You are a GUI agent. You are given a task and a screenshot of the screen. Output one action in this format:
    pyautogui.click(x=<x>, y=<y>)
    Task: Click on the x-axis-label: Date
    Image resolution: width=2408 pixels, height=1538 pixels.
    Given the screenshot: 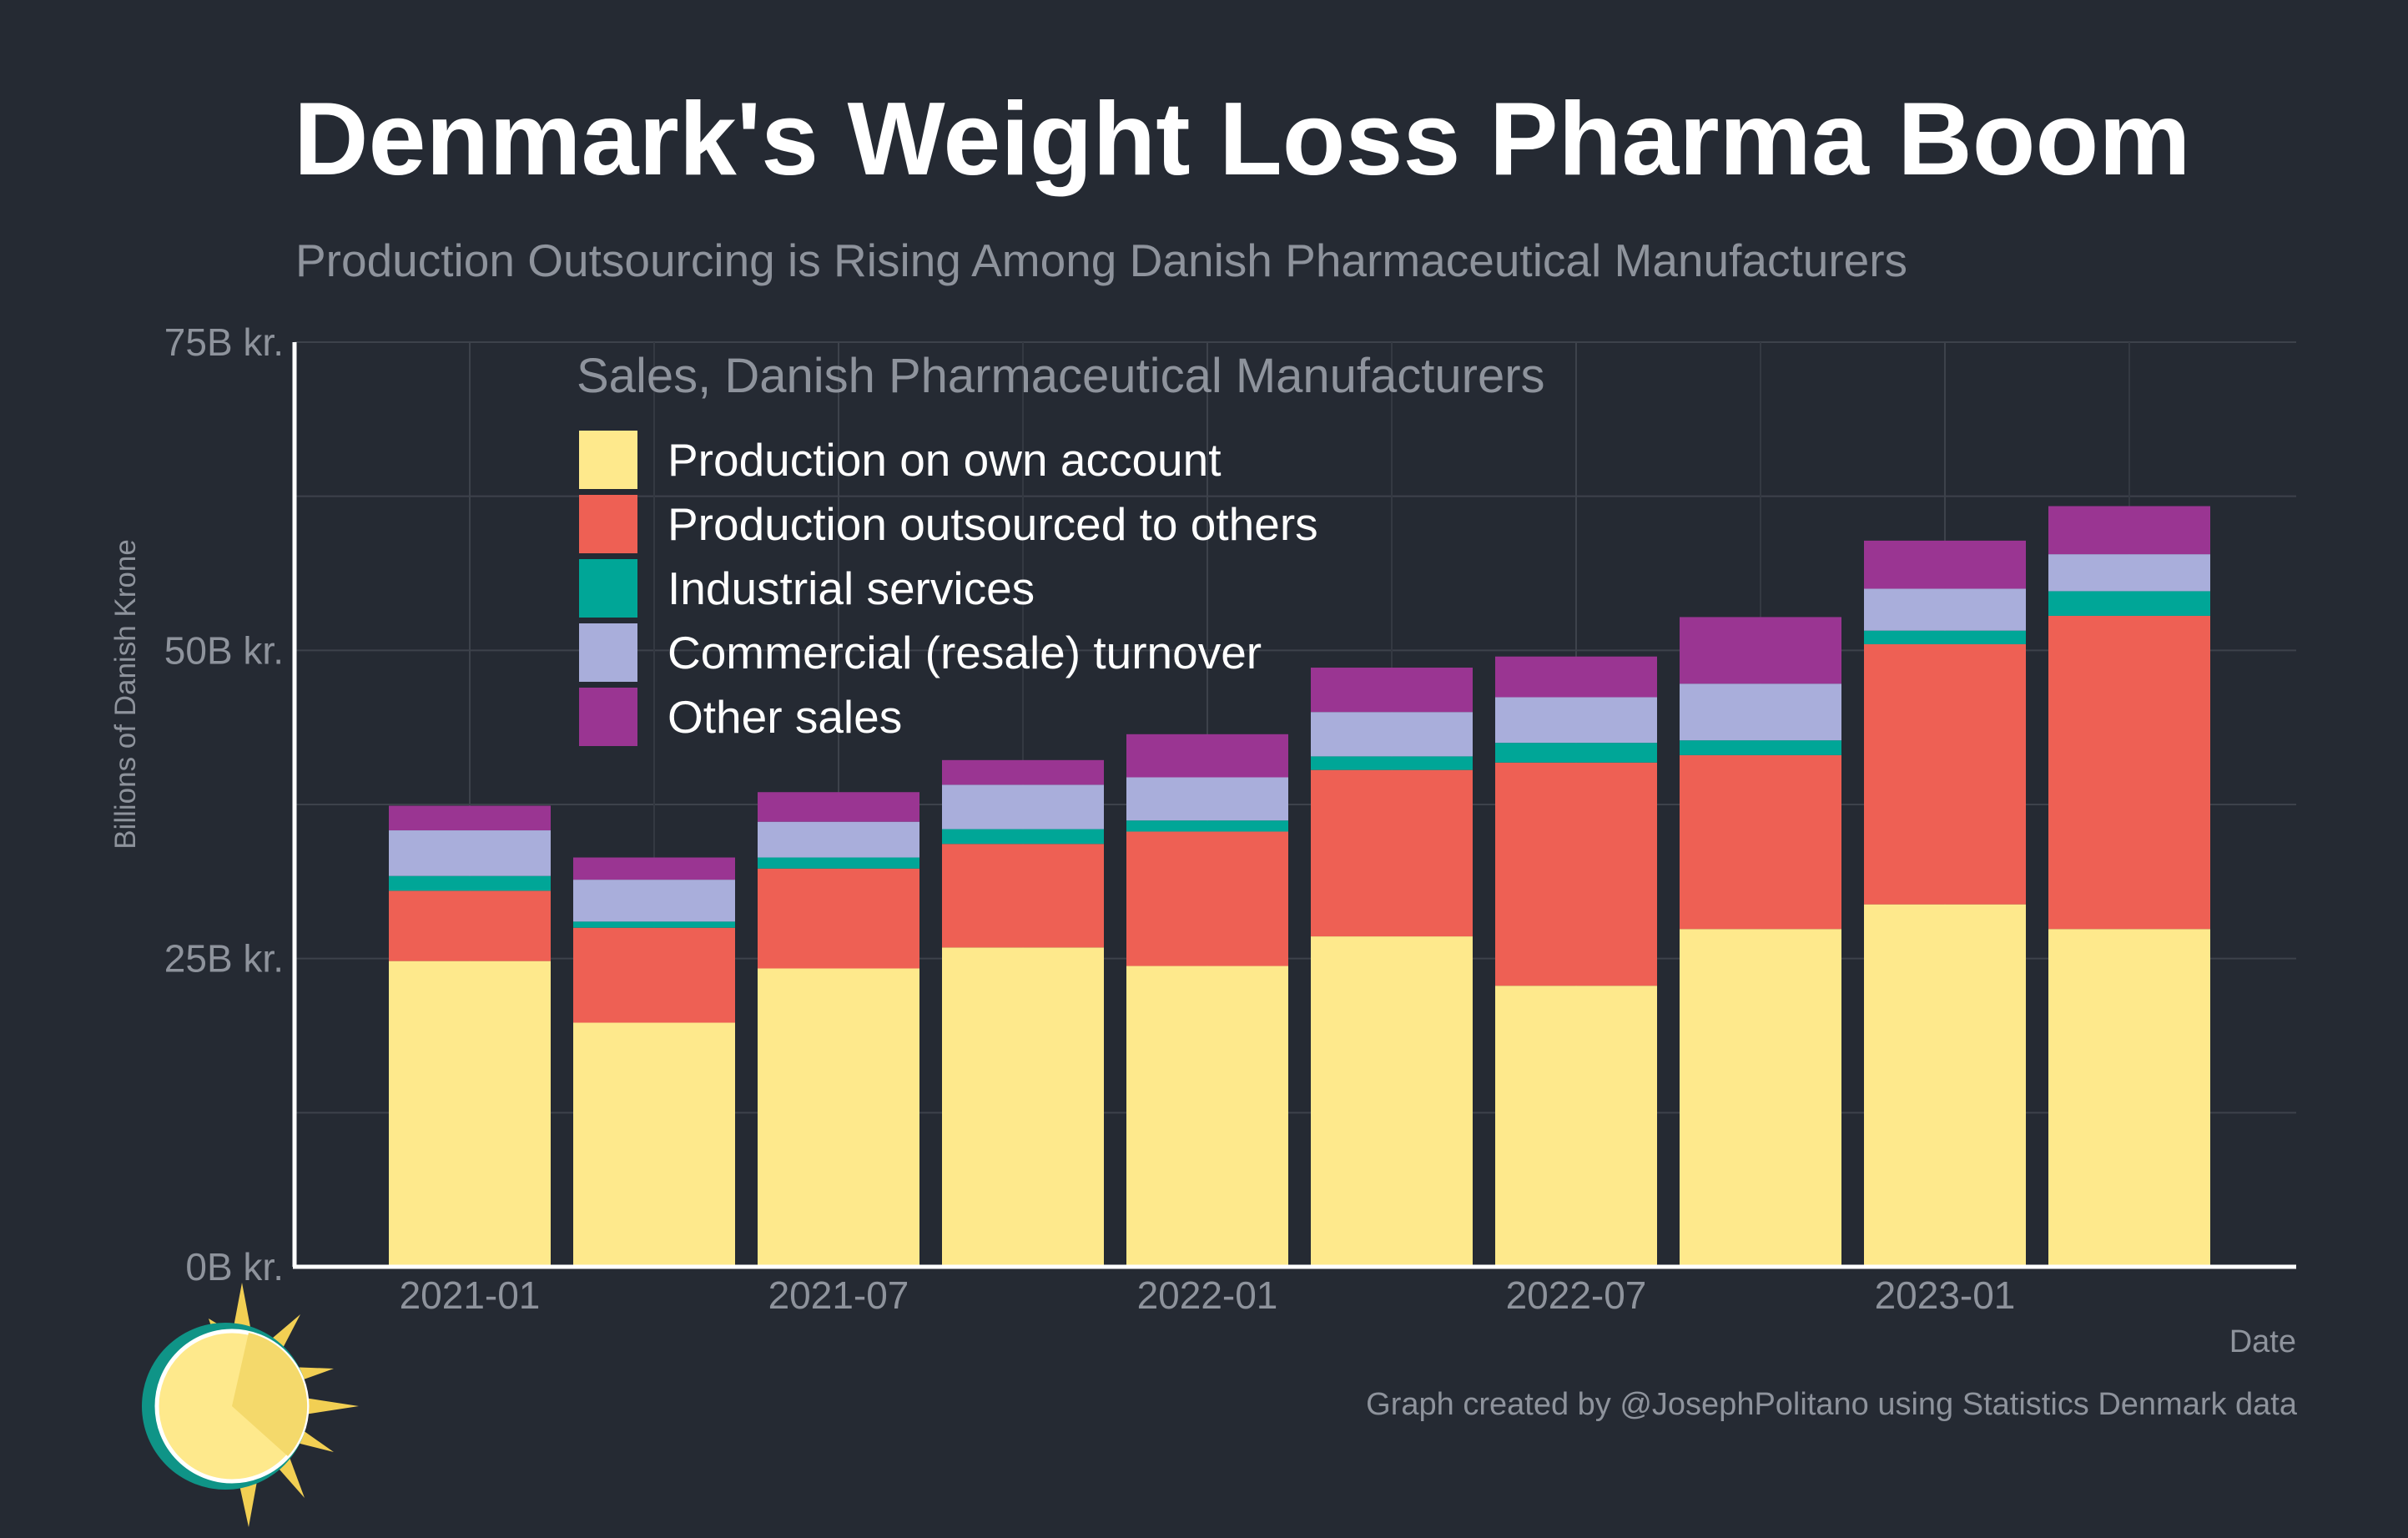 What is the action you would take?
    pyautogui.click(x=2262, y=1341)
    